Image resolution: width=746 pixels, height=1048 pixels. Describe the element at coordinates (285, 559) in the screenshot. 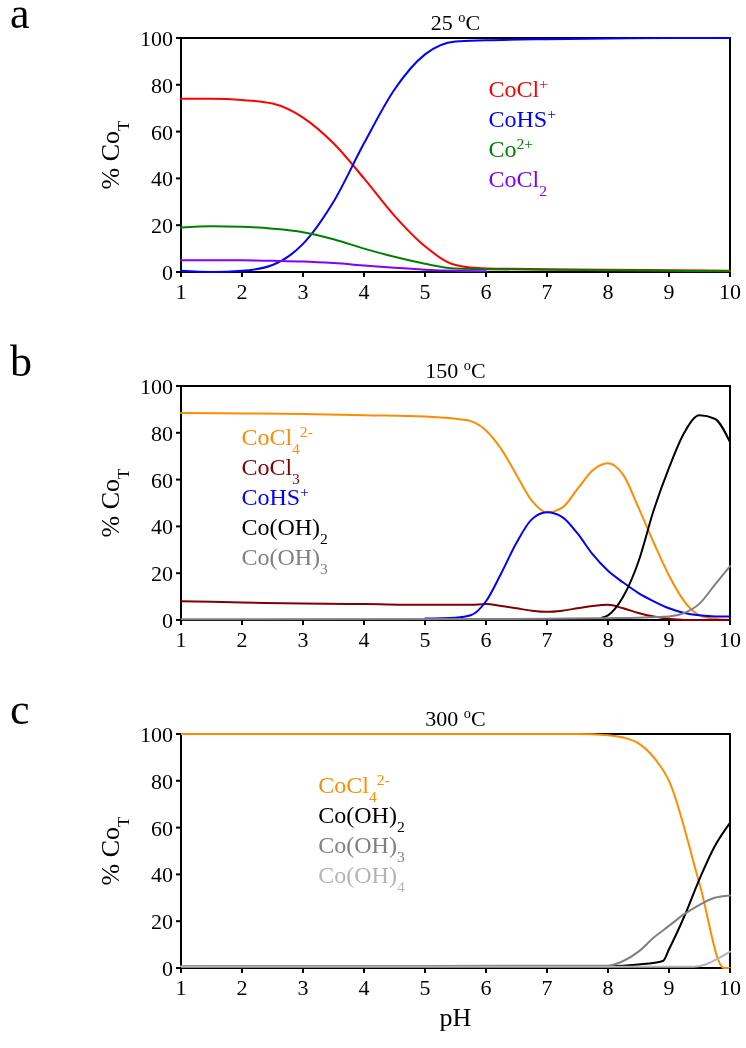

I see `series-label: Co(OH)$_{3}$` at that location.